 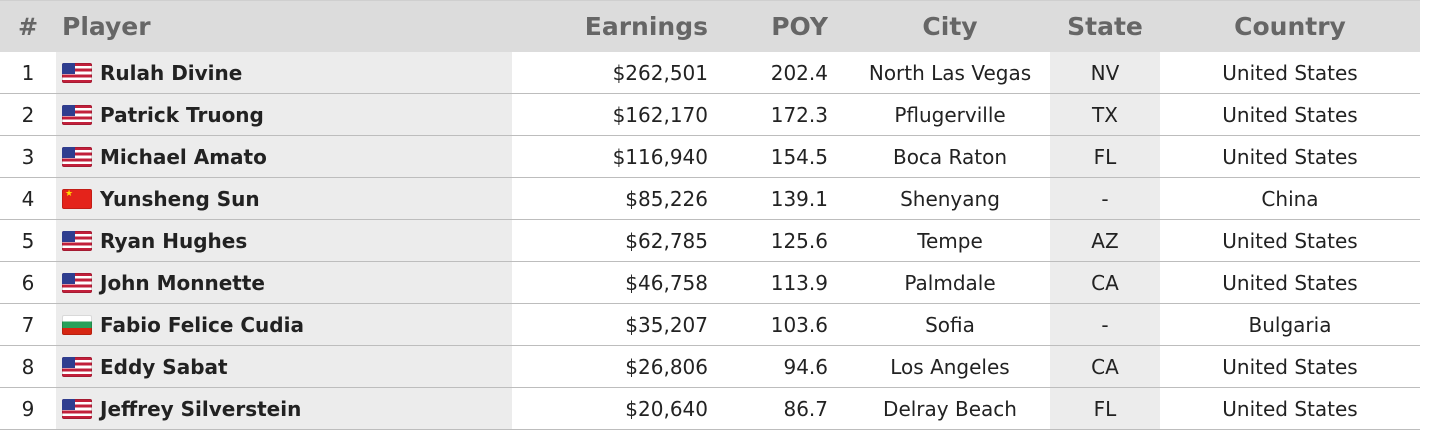 What do you see at coordinates (950, 156) in the screenshot?
I see `city-cell: Boca Raton` at bounding box center [950, 156].